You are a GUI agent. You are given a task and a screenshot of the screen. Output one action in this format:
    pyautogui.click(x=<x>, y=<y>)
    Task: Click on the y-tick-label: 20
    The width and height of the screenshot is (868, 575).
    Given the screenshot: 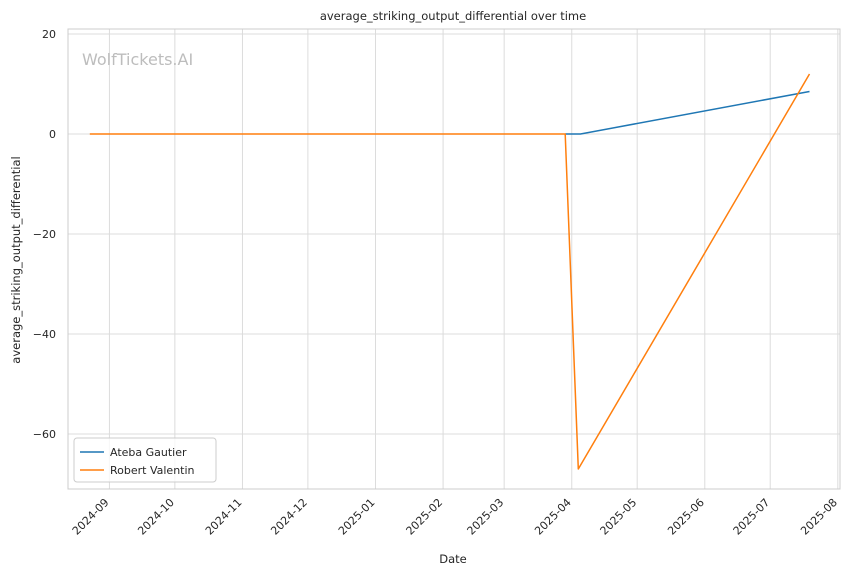 What is the action you would take?
    pyautogui.click(x=49, y=34)
    